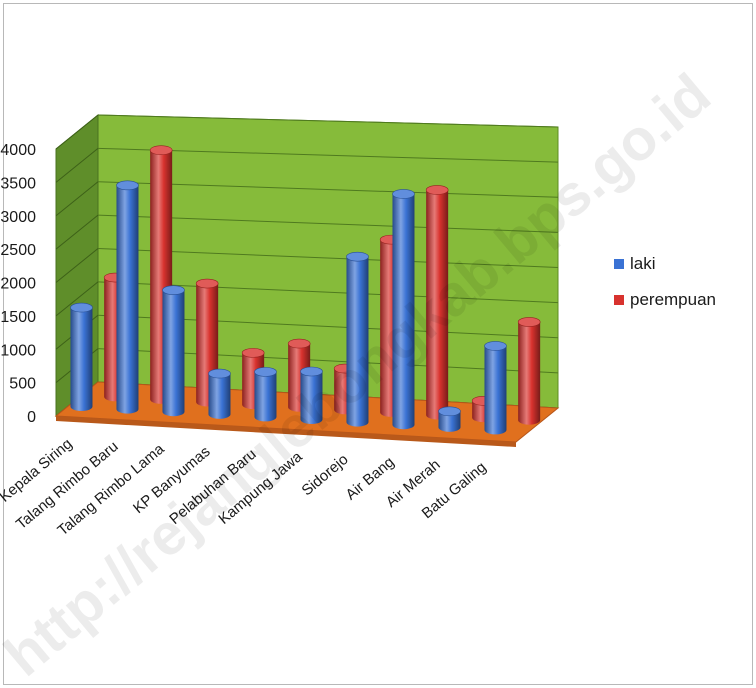 The width and height of the screenshot is (756, 688). Describe the element at coordinates (31, 417) in the screenshot. I see `y-tick-label: 0` at that location.